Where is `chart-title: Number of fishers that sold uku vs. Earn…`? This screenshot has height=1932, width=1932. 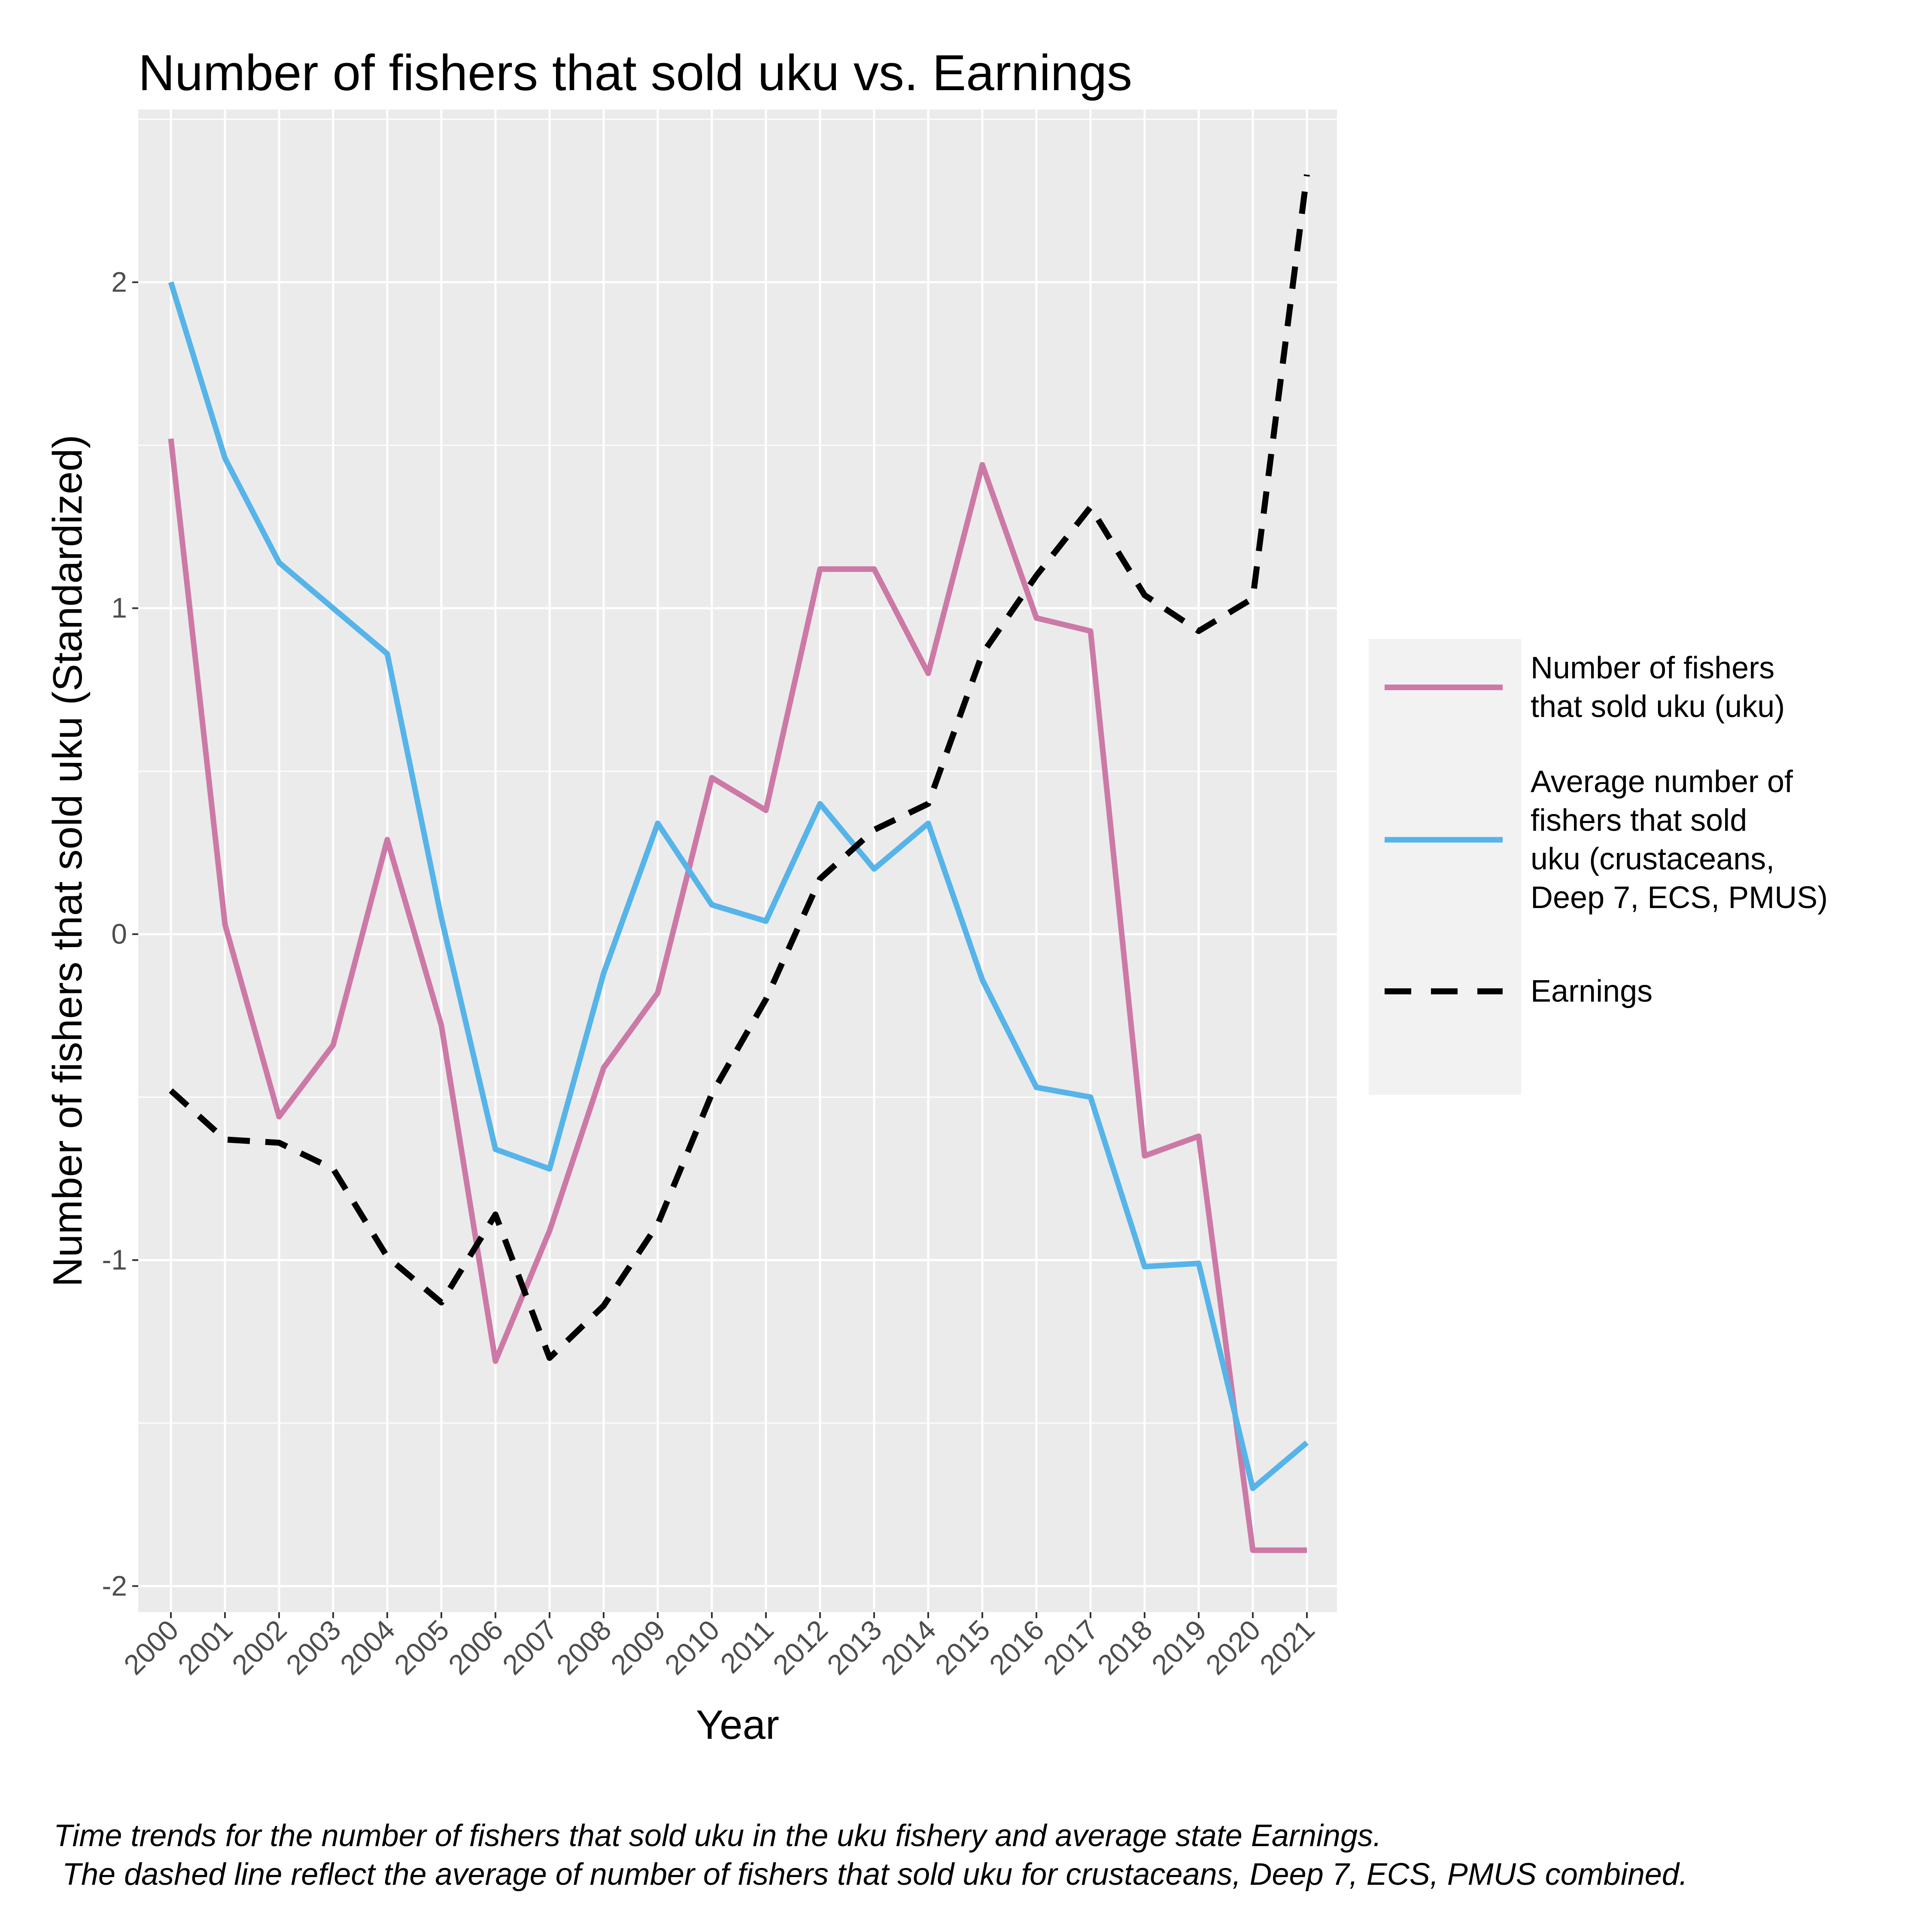
chart-title: Number of fishers that sold uku vs. Earn… is located at coordinates (635, 73).